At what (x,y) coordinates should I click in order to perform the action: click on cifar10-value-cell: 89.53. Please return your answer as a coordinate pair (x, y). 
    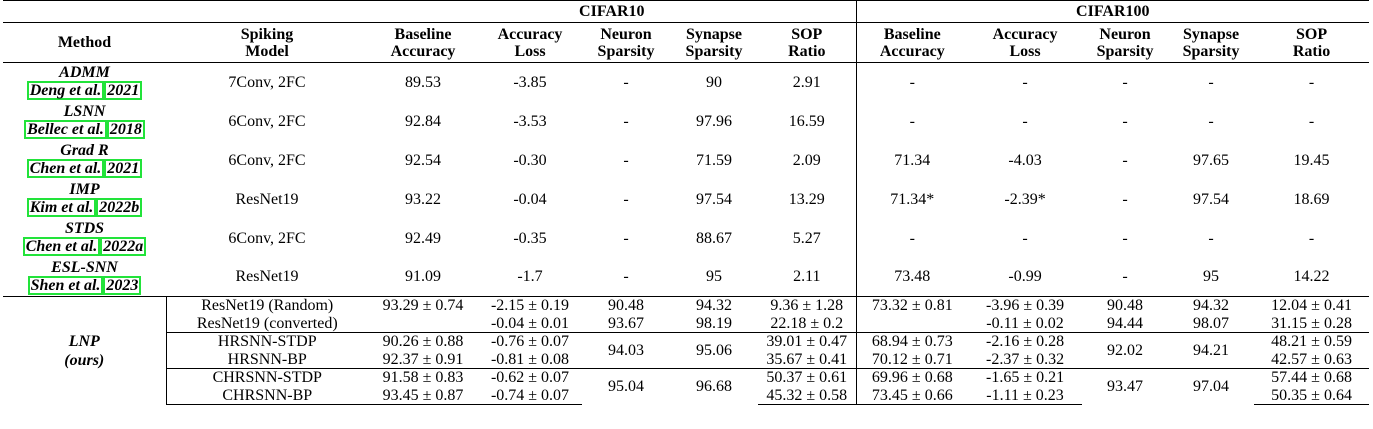
    Looking at the image, I should click on (423, 82).